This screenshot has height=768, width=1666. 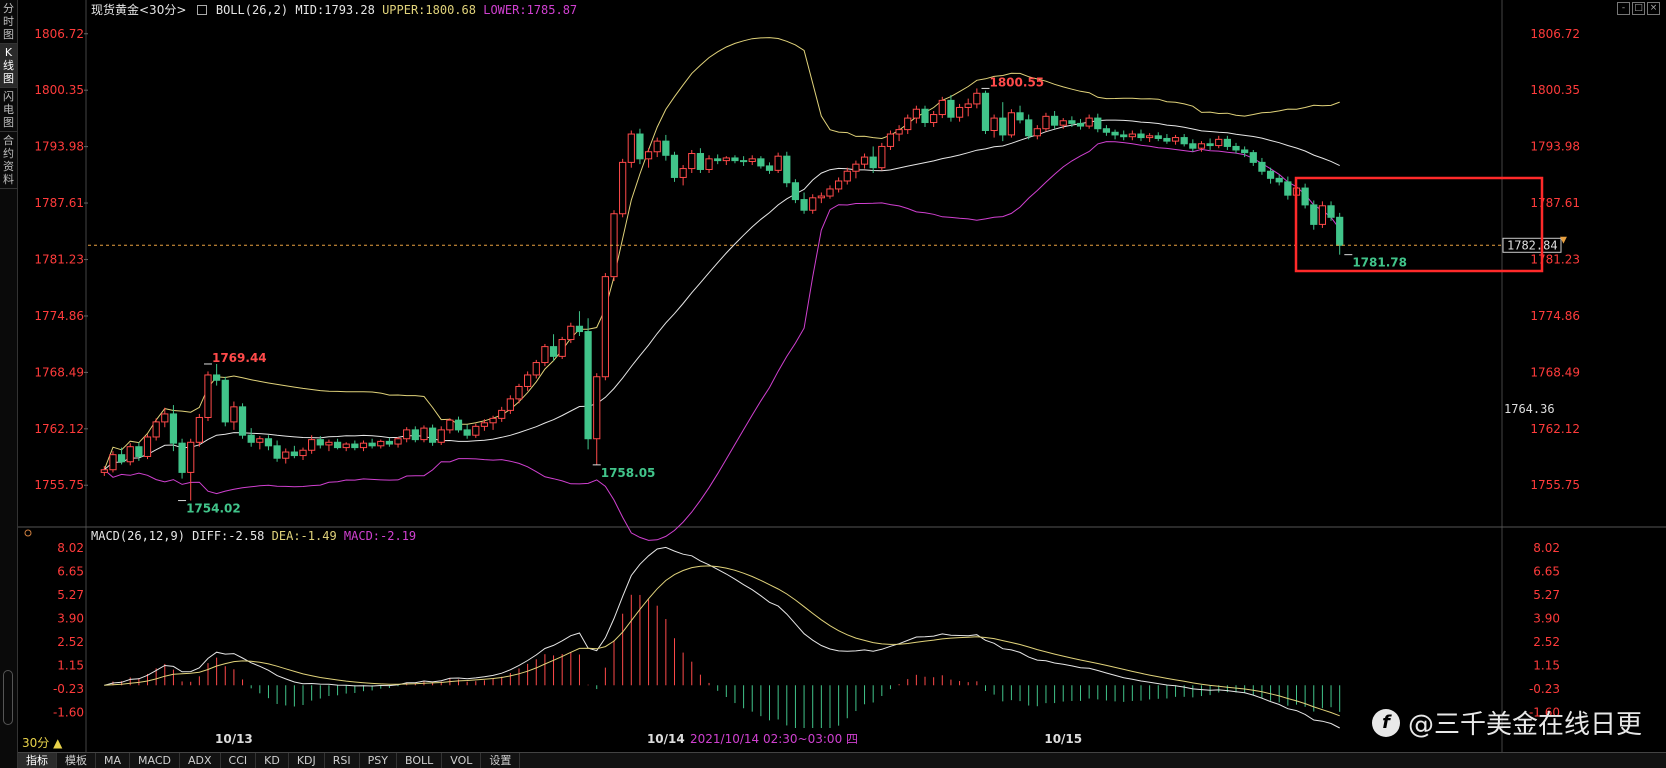 What do you see at coordinates (342, 760) in the screenshot?
I see `tab-rsi: RSI` at bounding box center [342, 760].